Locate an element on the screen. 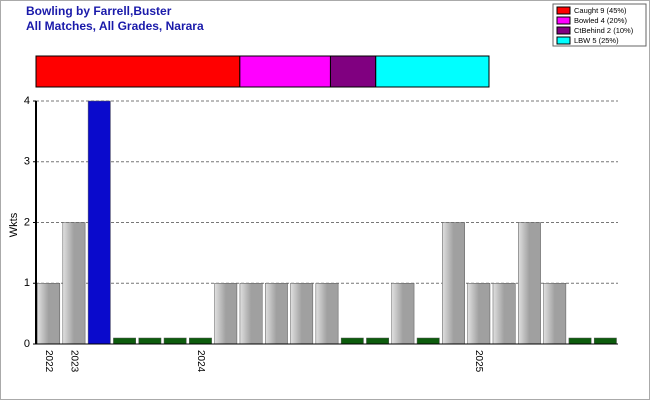 The image size is (650, 400). legend-label: Caught 9 (45%) is located at coordinates (600, 10).